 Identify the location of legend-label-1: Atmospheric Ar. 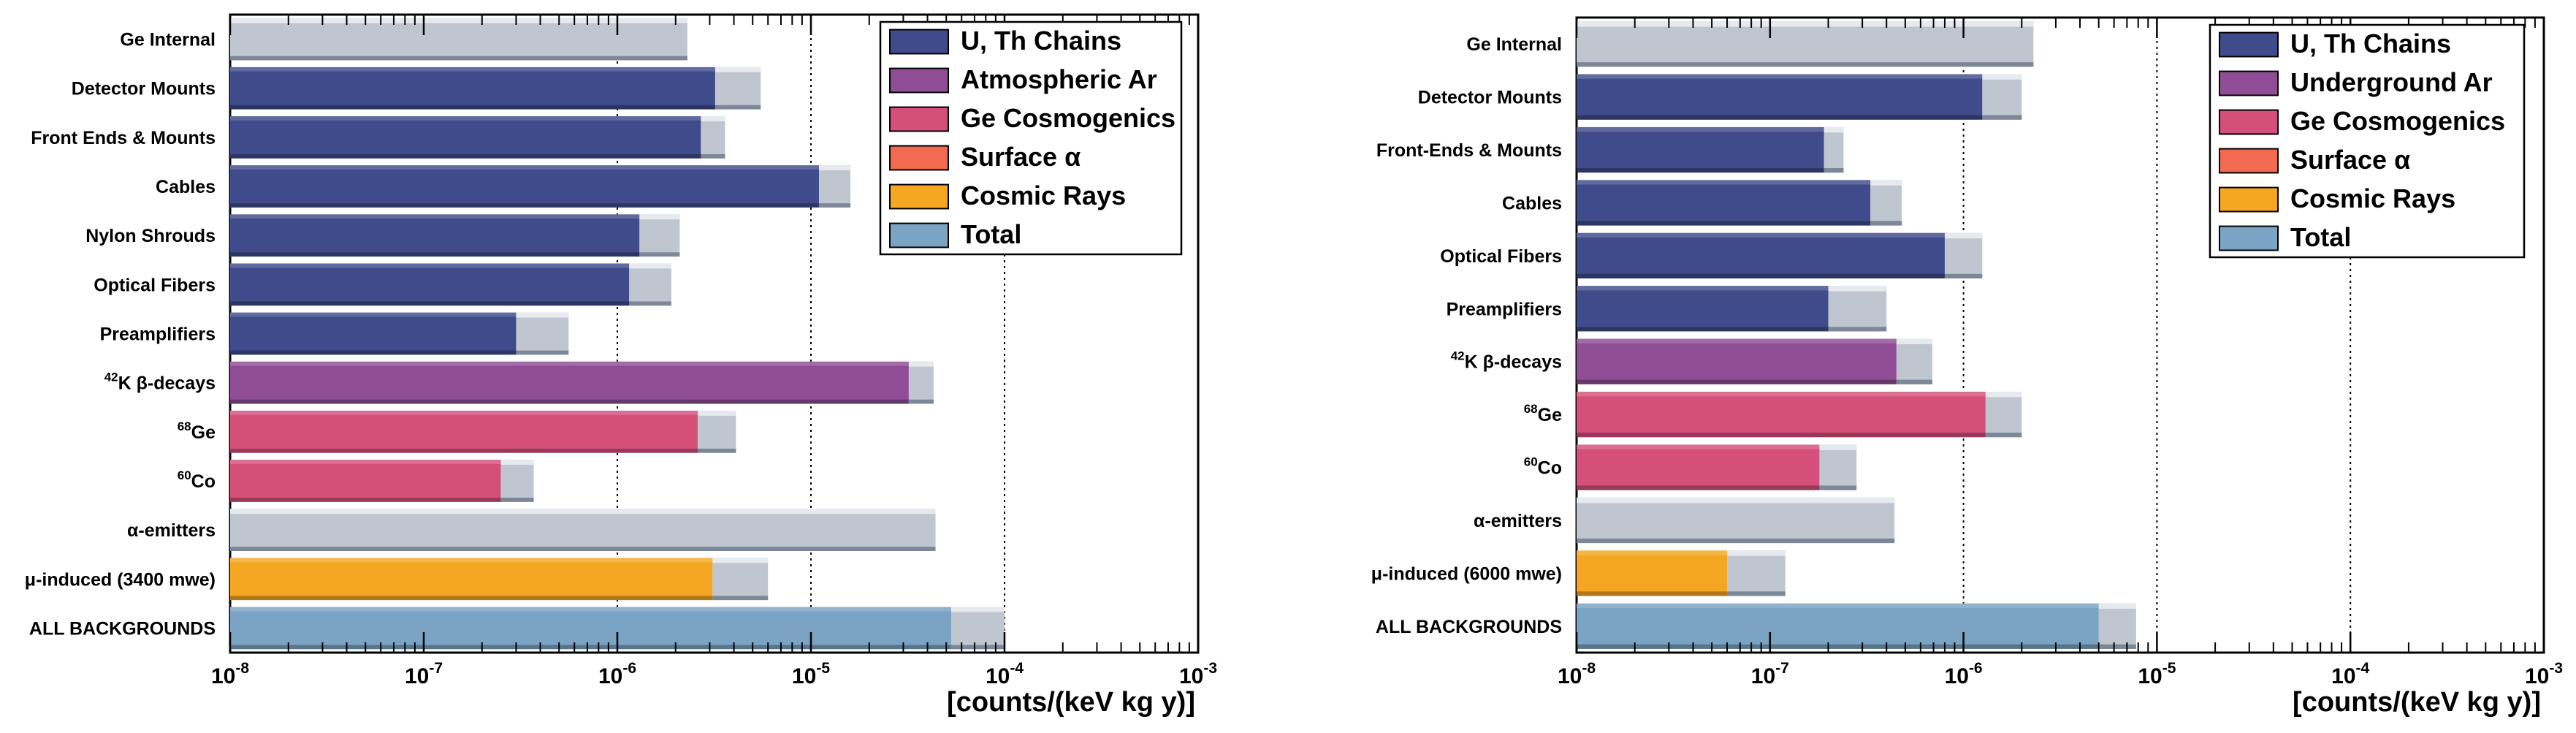
(1059, 79).